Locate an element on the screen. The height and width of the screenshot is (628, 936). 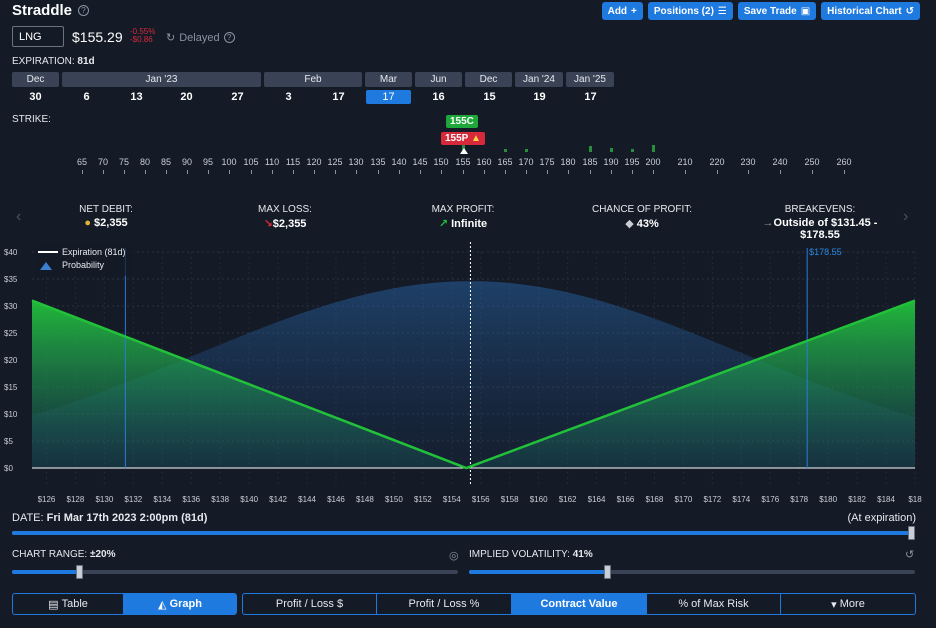
strike-22: 175 is located at coordinates (547, 162).